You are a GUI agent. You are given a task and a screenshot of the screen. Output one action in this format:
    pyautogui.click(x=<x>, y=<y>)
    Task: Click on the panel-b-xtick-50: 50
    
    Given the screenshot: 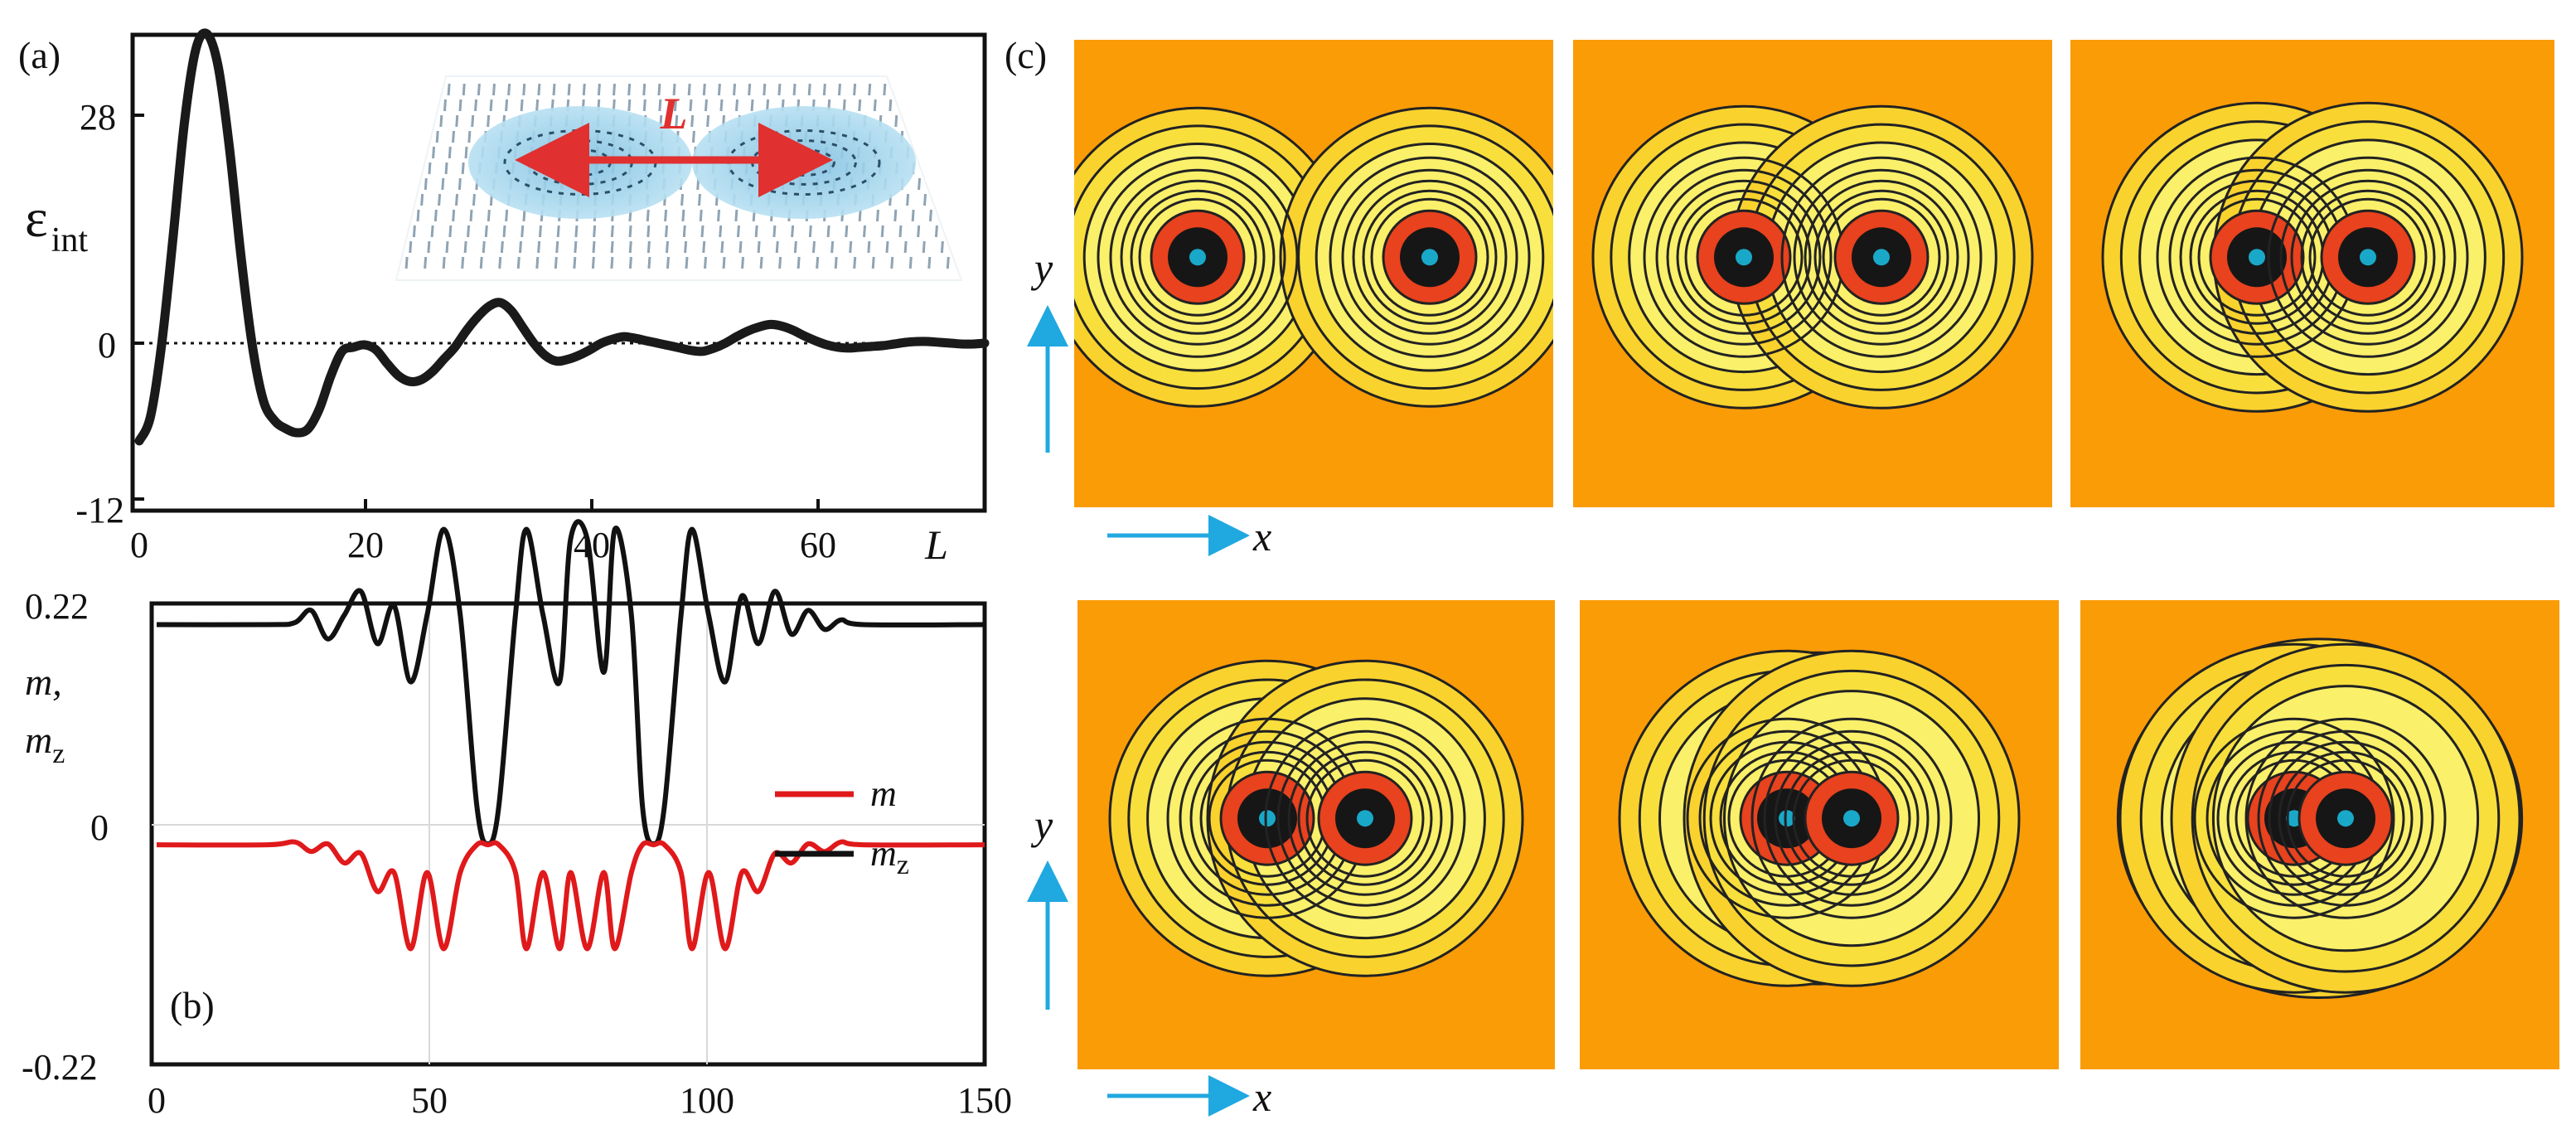 What is the action you would take?
    pyautogui.click(x=429, y=1100)
    